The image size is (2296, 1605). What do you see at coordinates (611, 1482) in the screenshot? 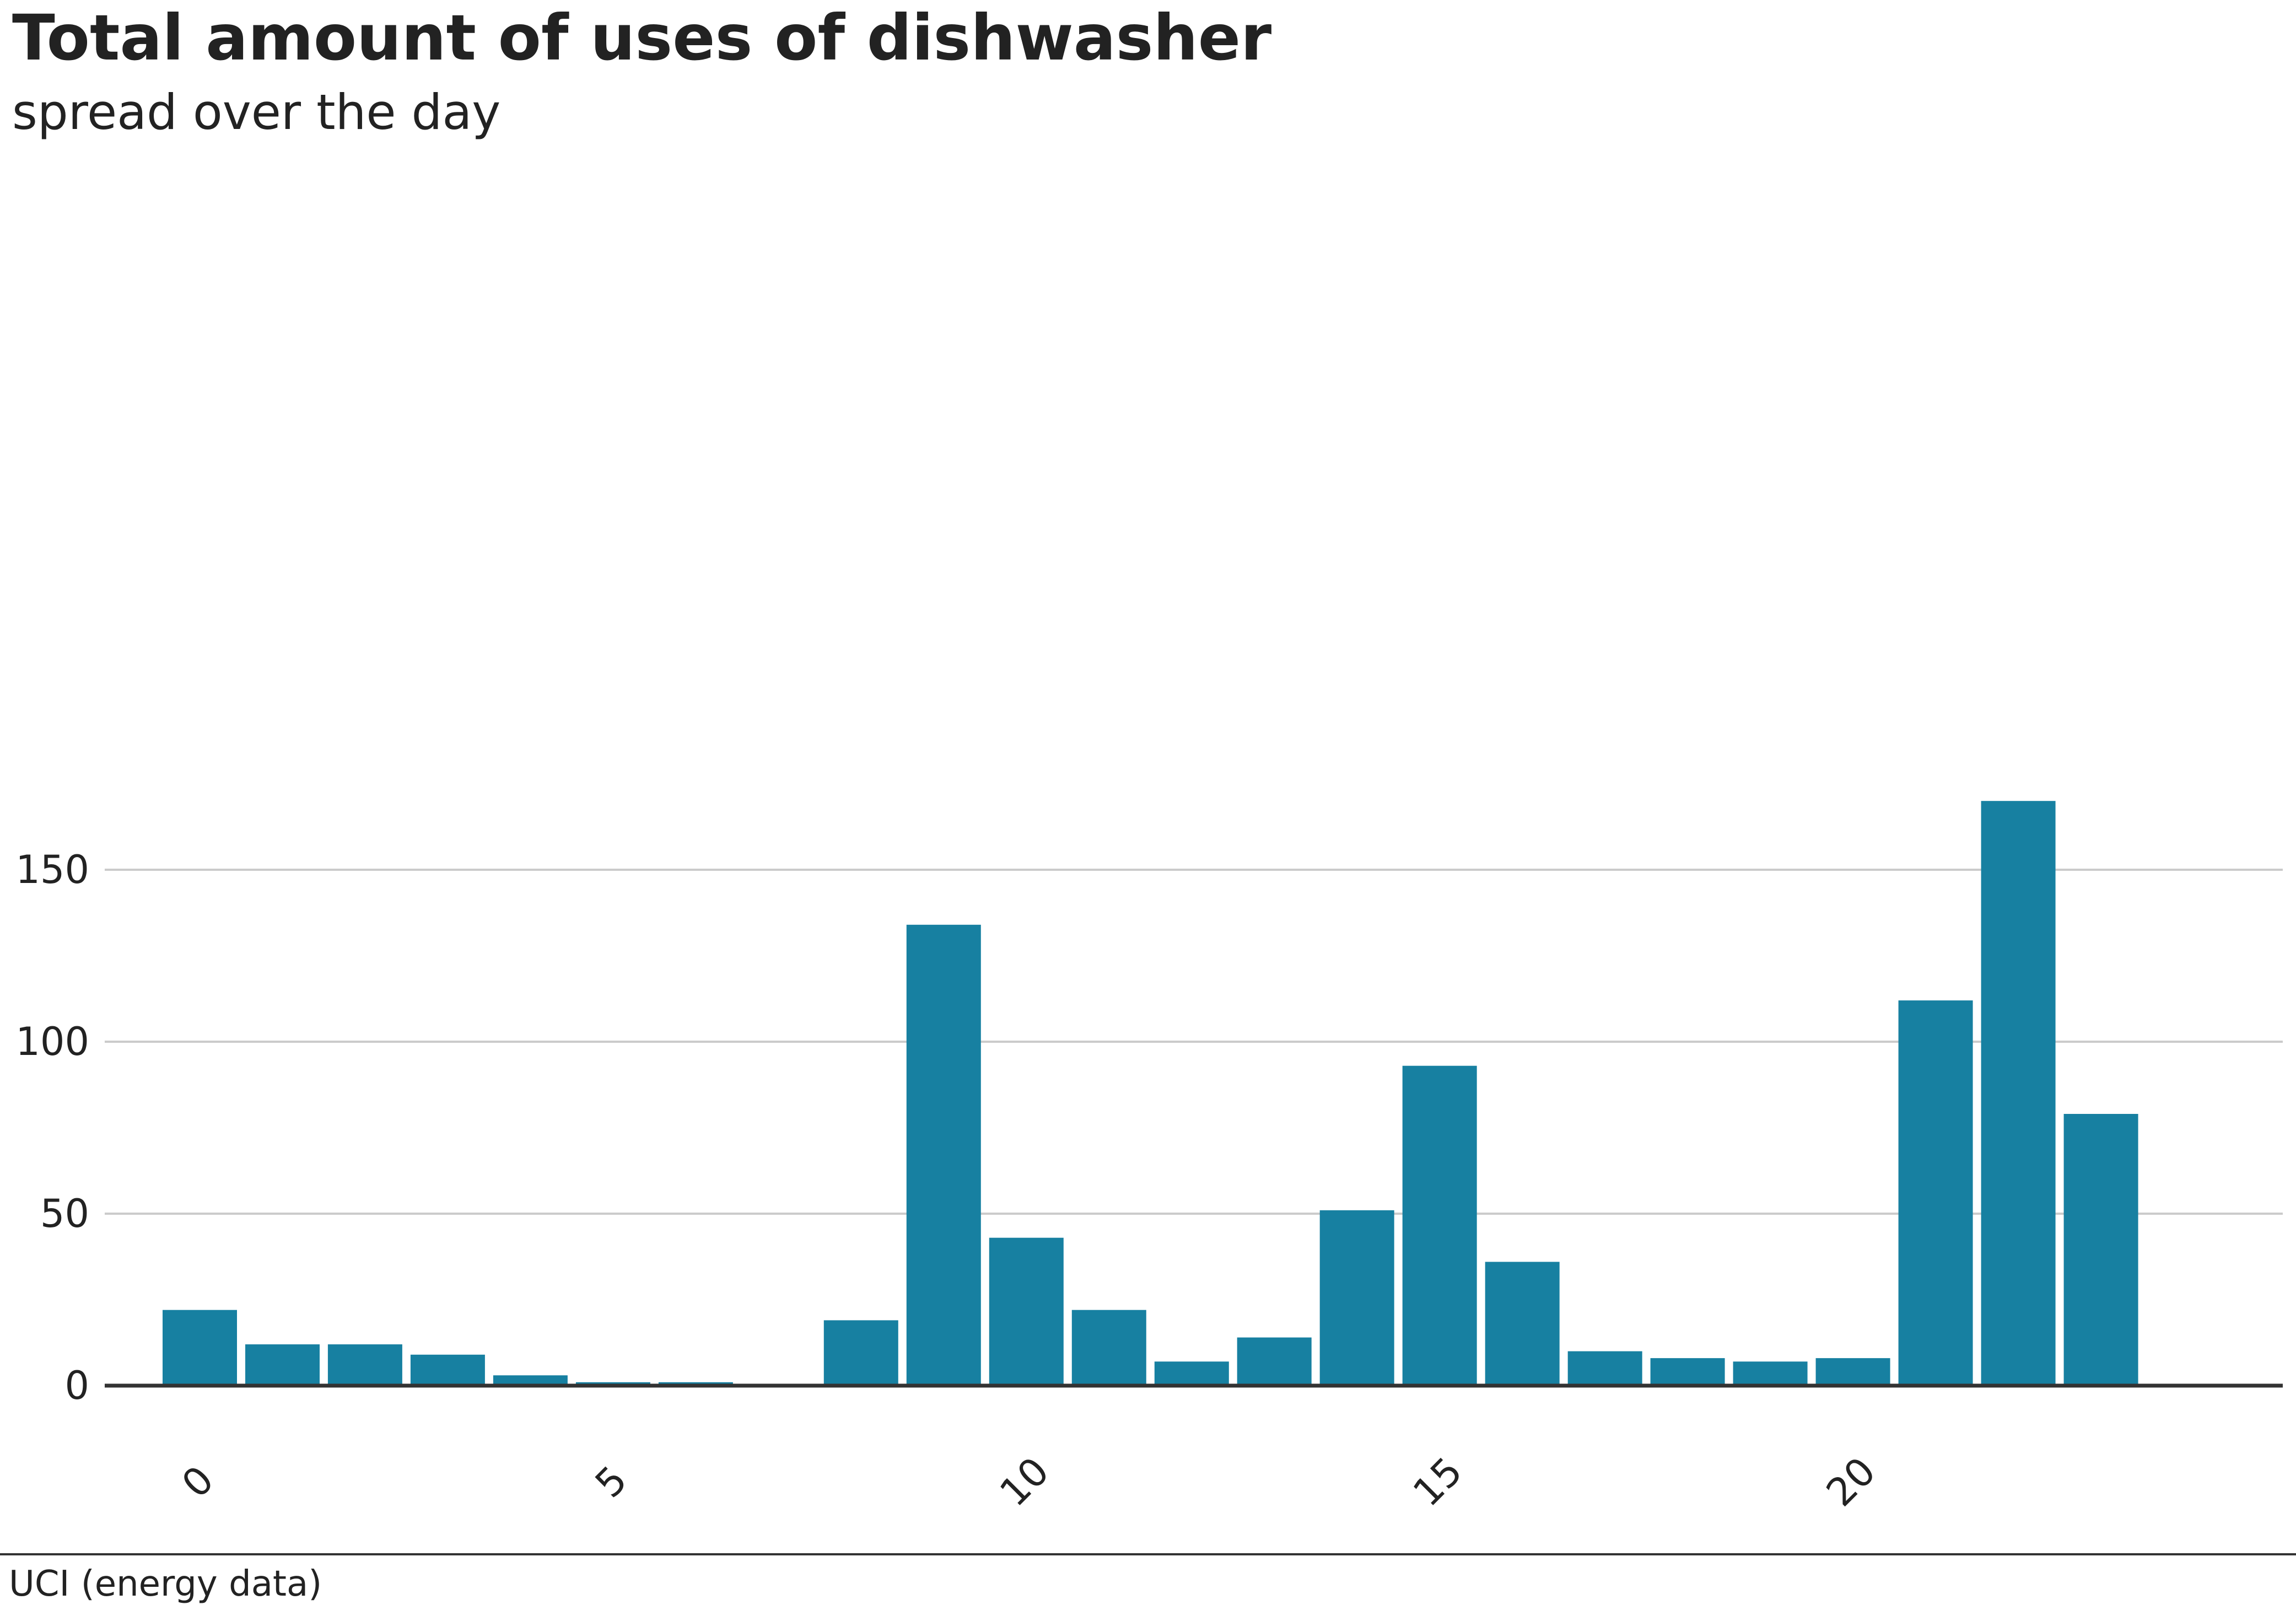
I see `x-tick-label-5: 5` at bounding box center [611, 1482].